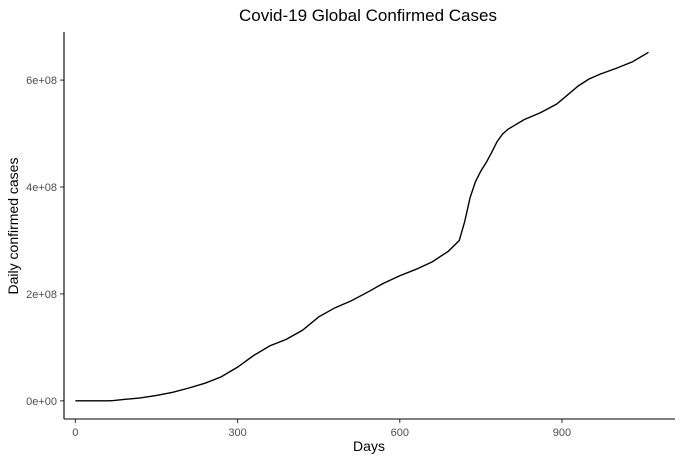 The image size is (681, 461). I want to click on x-axis-title: Days, so click(369, 446).